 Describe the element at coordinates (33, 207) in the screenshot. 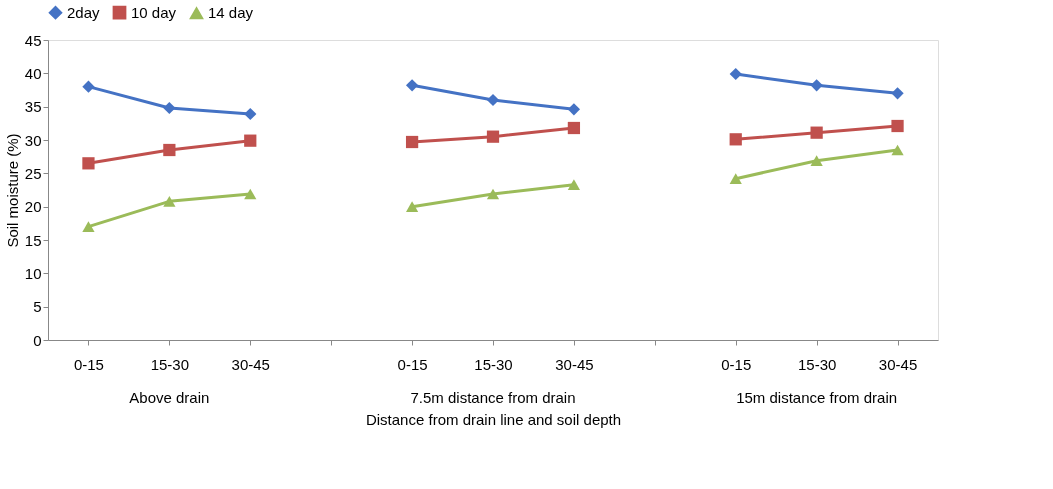

I see `y-tick-label: 20` at that location.